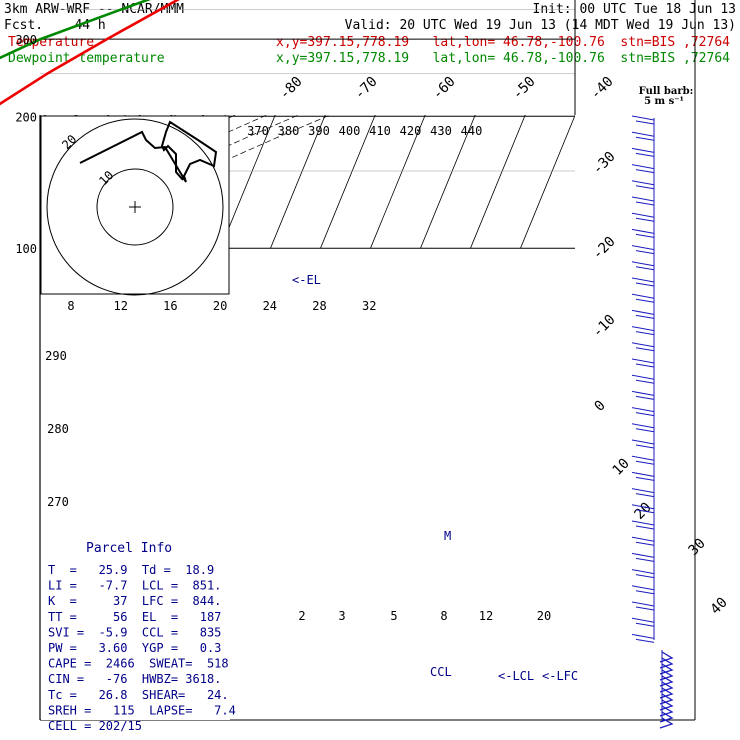  Describe the element at coordinates (258, 131) in the screenshot. I see `theta-label: 370` at that location.